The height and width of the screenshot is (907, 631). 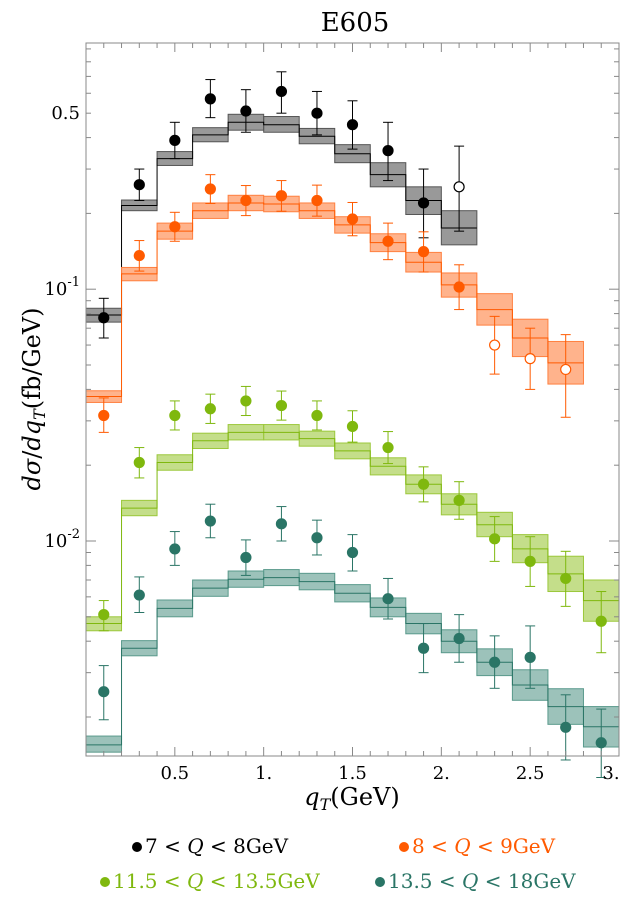 I want to click on x-axis-label: qT(GeV), so click(x=351, y=798).